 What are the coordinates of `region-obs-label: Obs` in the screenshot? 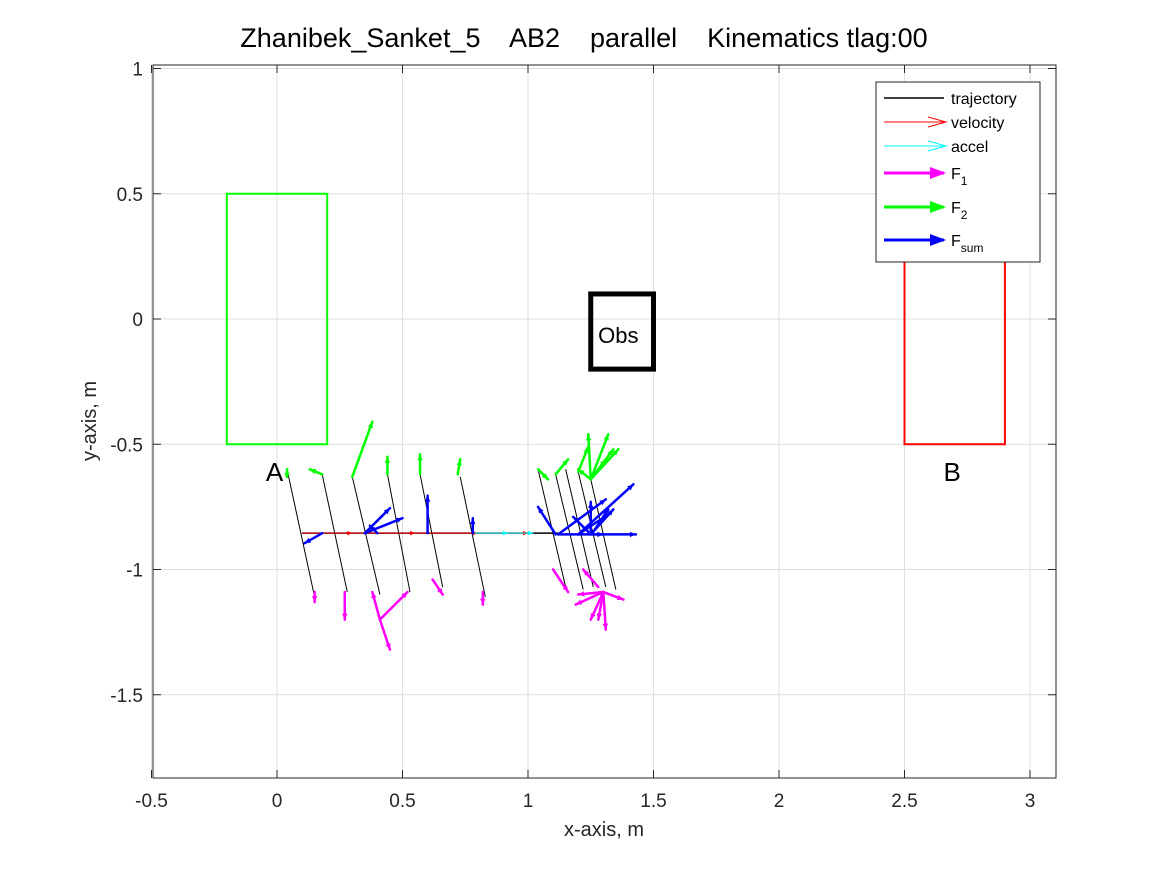 It's located at (618, 335).